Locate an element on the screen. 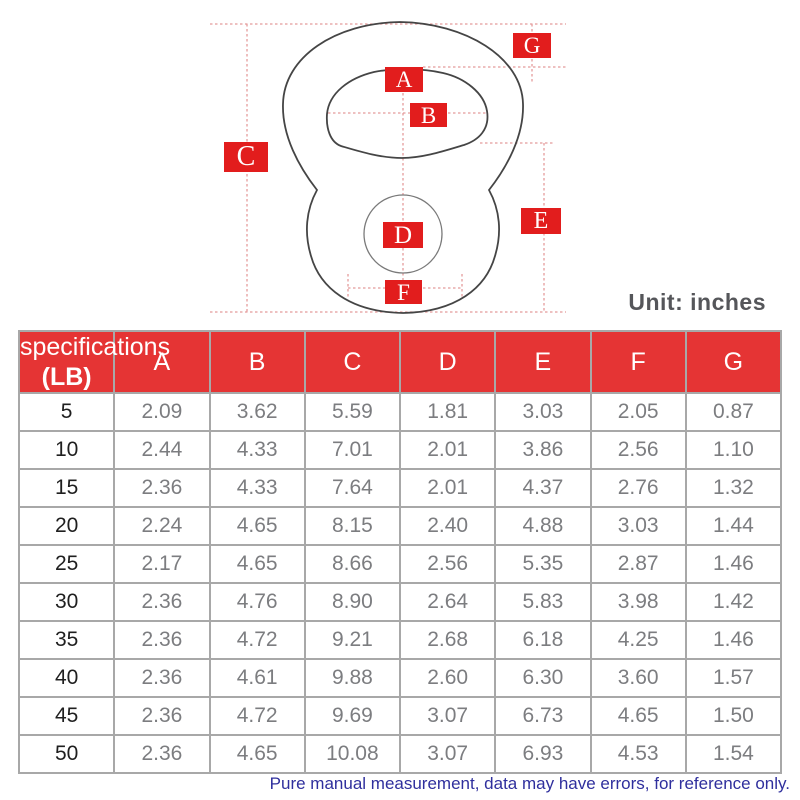 The image size is (800, 800). table-row: 5 2.09 3.62 5.59 1.81 3.03 2.05 0.87 is located at coordinates (400, 412).